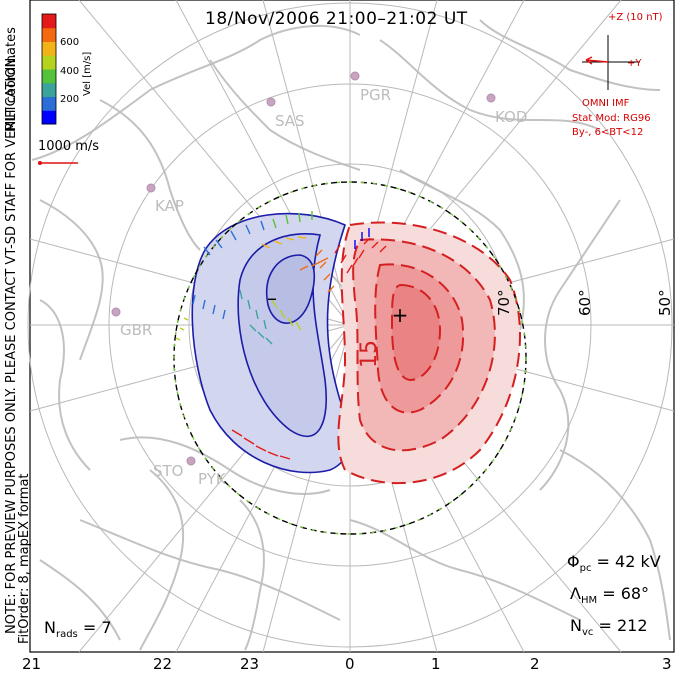  Describe the element at coordinates (504, 302) in the screenshot. I see `latitude-label: 70°` at that location.